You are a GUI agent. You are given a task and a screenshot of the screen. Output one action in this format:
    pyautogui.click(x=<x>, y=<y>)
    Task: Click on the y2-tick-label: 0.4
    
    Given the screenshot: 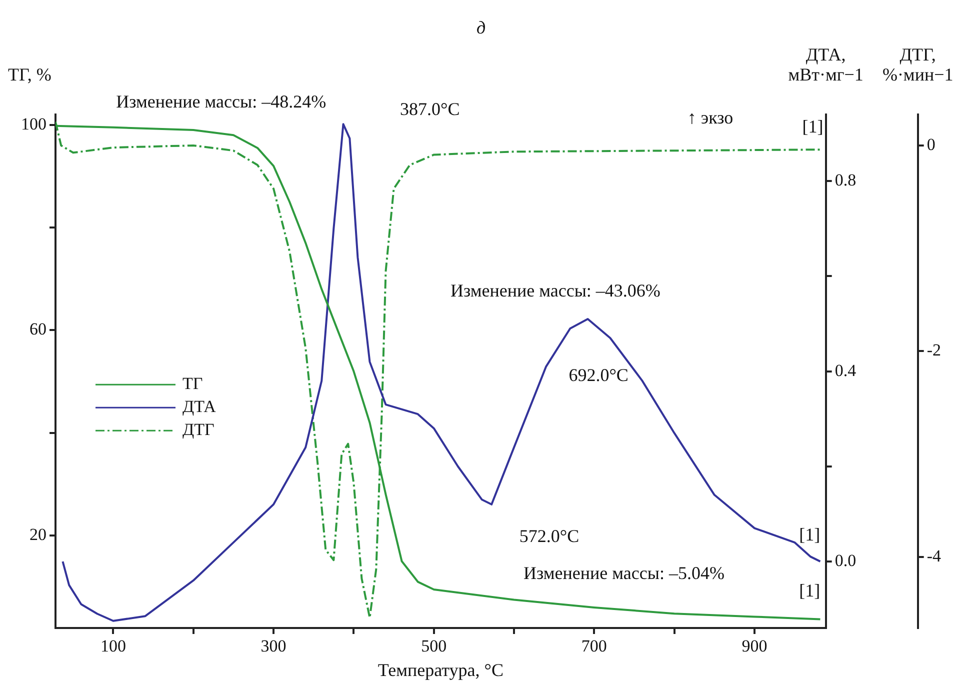 What is the action you would take?
    pyautogui.click(x=845, y=370)
    